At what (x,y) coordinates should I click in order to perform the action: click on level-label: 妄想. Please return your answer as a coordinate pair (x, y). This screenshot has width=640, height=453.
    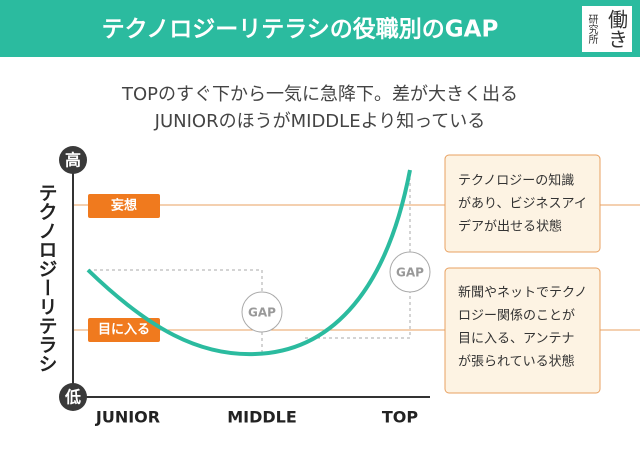
    Looking at the image, I should click on (124, 206).